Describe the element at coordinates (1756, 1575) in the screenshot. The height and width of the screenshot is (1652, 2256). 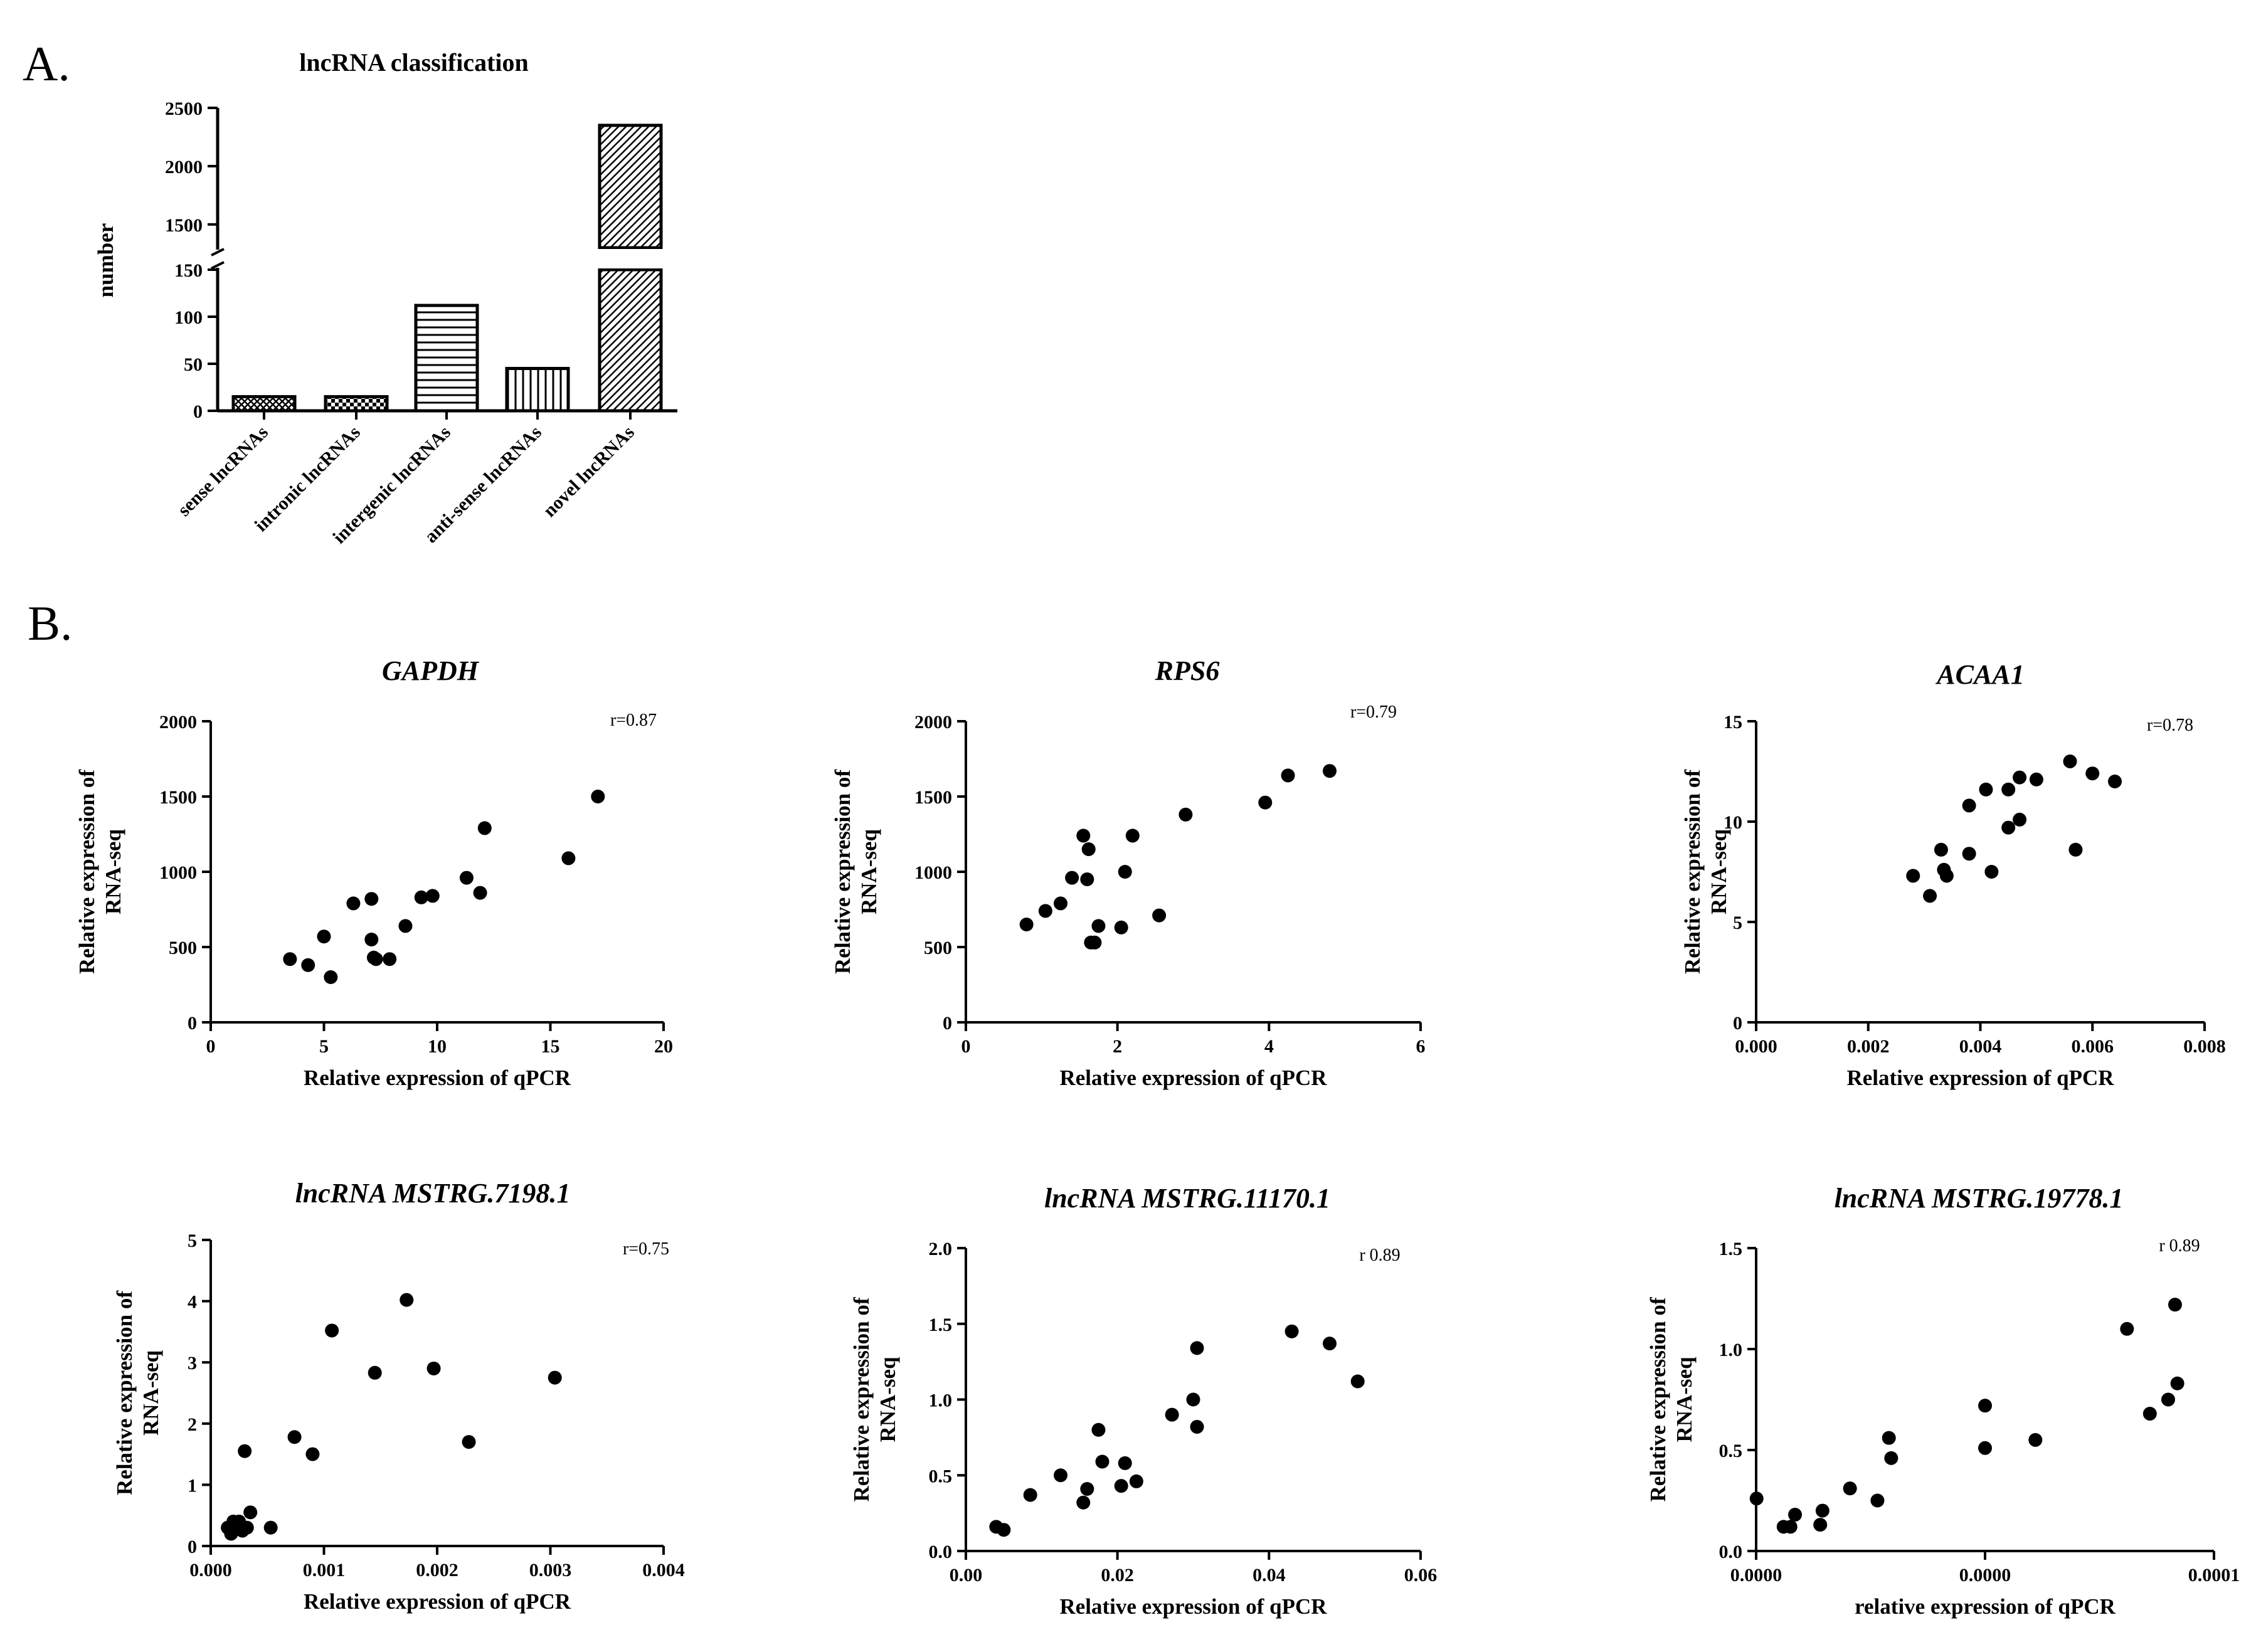
I see `x-tick-label: 0.0000` at that location.